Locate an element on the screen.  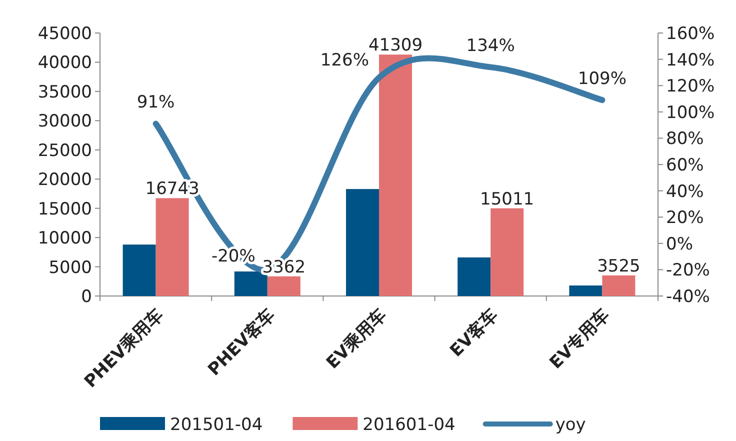
y-tick-label: 45000 is located at coordinates (65, 34).